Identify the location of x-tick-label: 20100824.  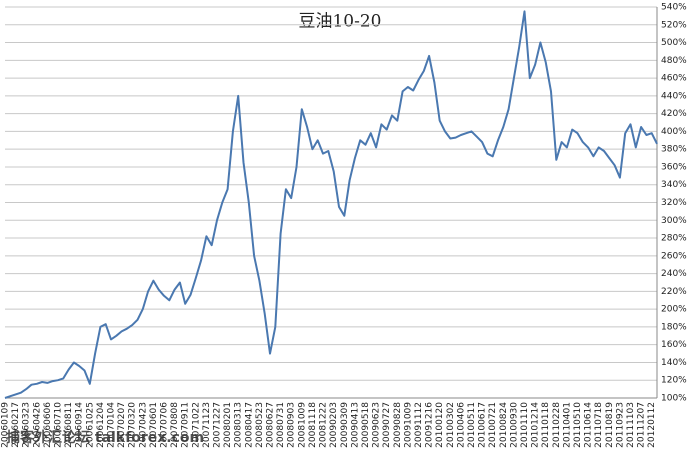
(504, 425).